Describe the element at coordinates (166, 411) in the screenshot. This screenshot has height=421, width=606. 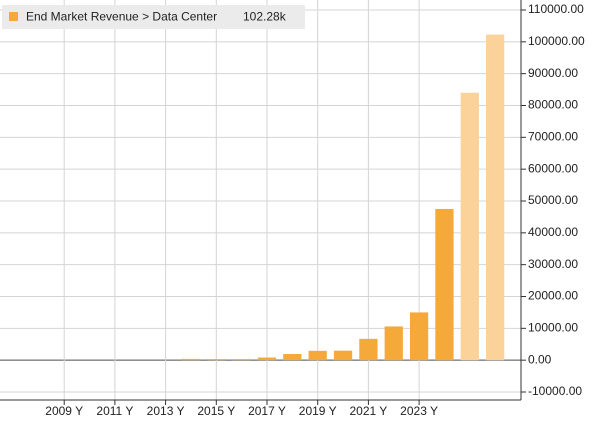
I see `x-tick-label: 2013 Y` at that location.